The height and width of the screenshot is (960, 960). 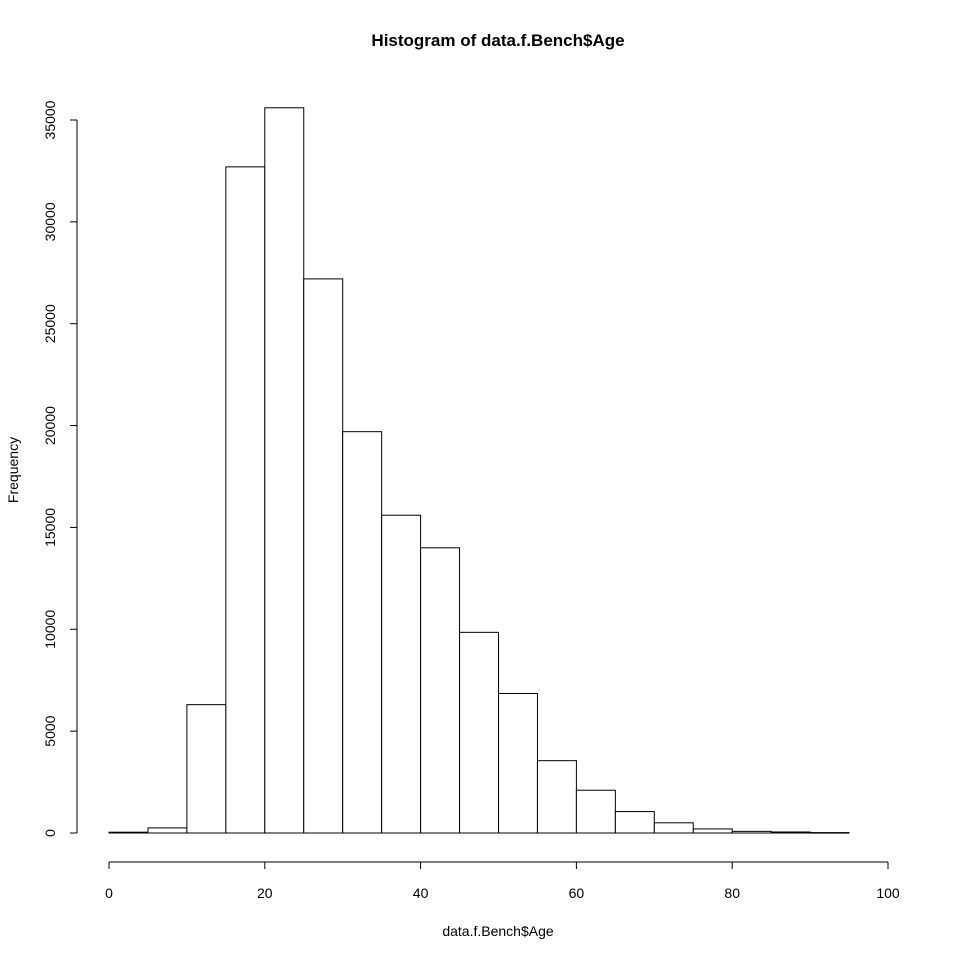 I want to click on y-tick-label: 20000, so click(x=50, y=425).